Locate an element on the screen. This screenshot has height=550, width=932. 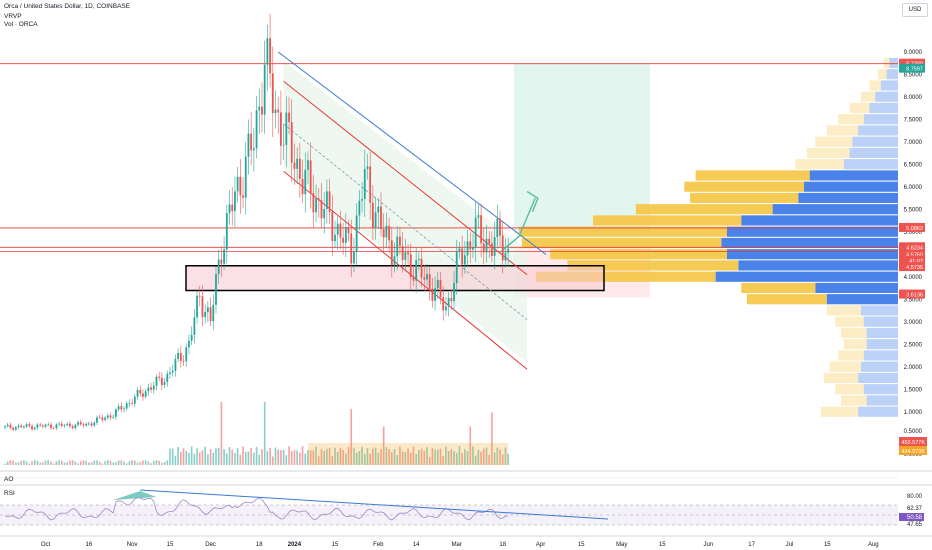
vrvp-indicator-label: VRVP is located at coordinates (13, 16).